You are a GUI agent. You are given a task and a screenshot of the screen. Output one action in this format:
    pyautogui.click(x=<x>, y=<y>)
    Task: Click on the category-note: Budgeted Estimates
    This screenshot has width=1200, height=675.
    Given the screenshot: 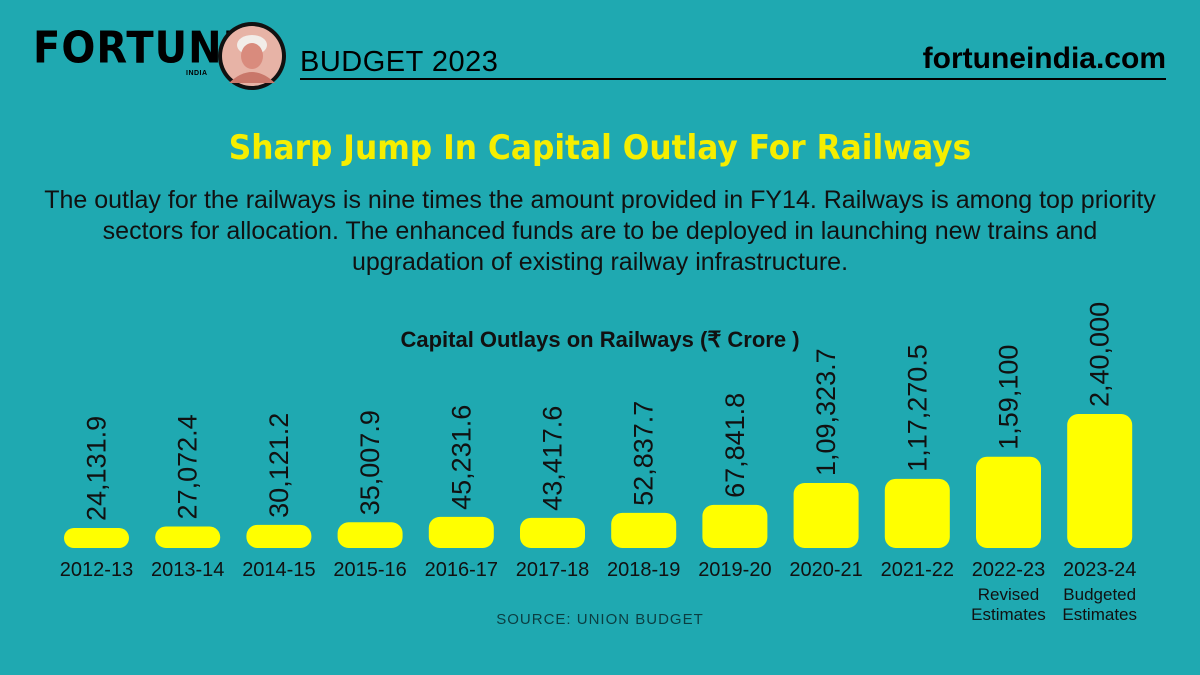 What is the action you would take?
    pyautogui.click(x=1099, y=604)
    